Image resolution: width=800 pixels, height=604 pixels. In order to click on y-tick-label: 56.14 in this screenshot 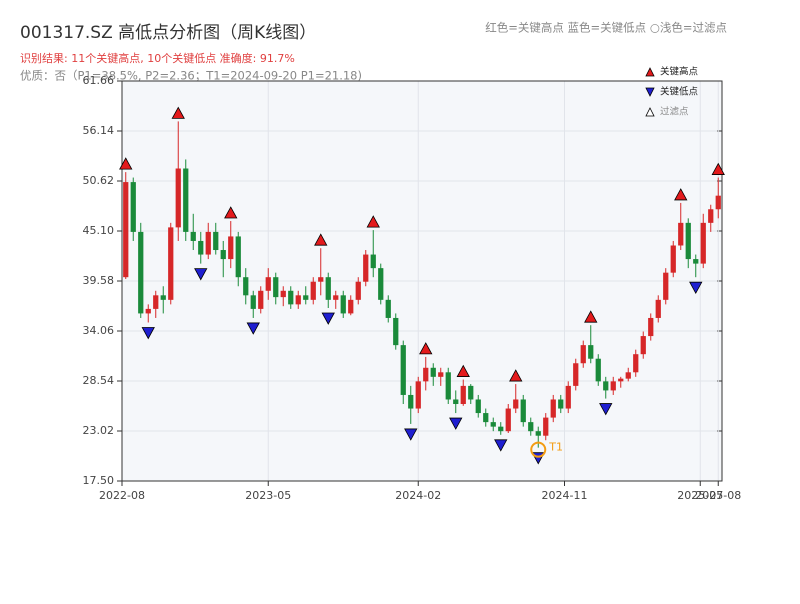, I will do `click(99, 130)`.